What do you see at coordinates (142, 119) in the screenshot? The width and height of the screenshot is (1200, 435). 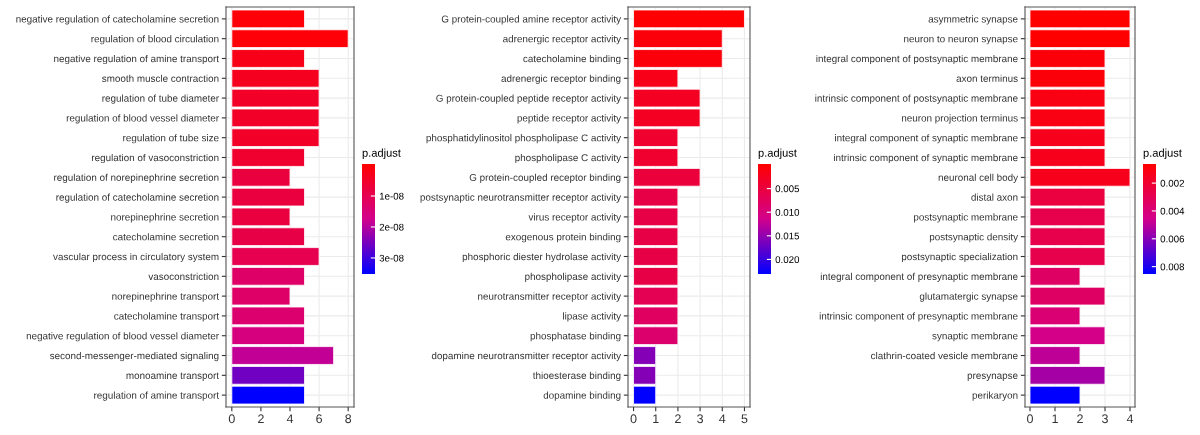 I see `y-tick-label: regulation of blood vessel diameter` at bounding box center [142, 119].